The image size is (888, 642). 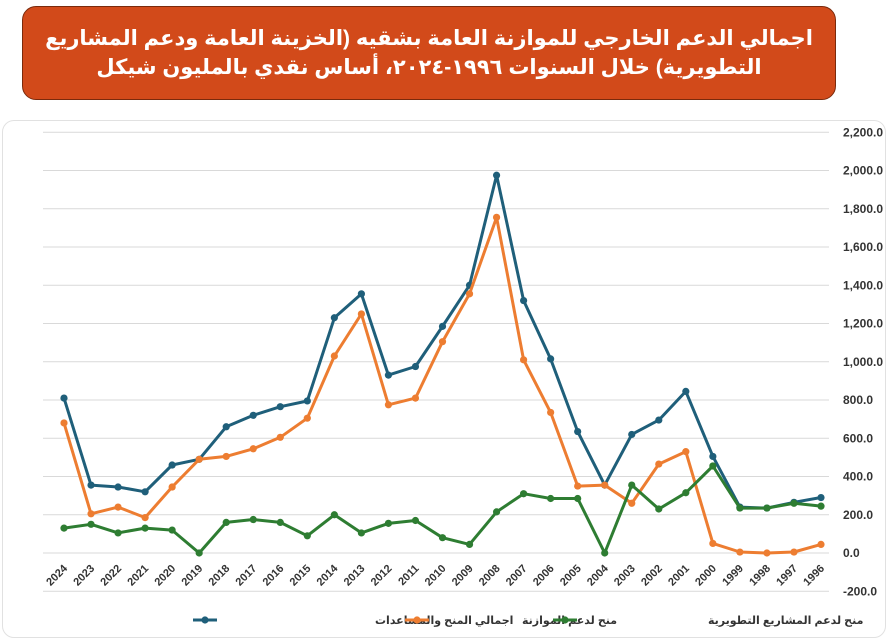 What do you see at coordinates (863, 171) in the screenshot?
I see `y-tick-label: 2,000.0` at bounding box center [863, 171].